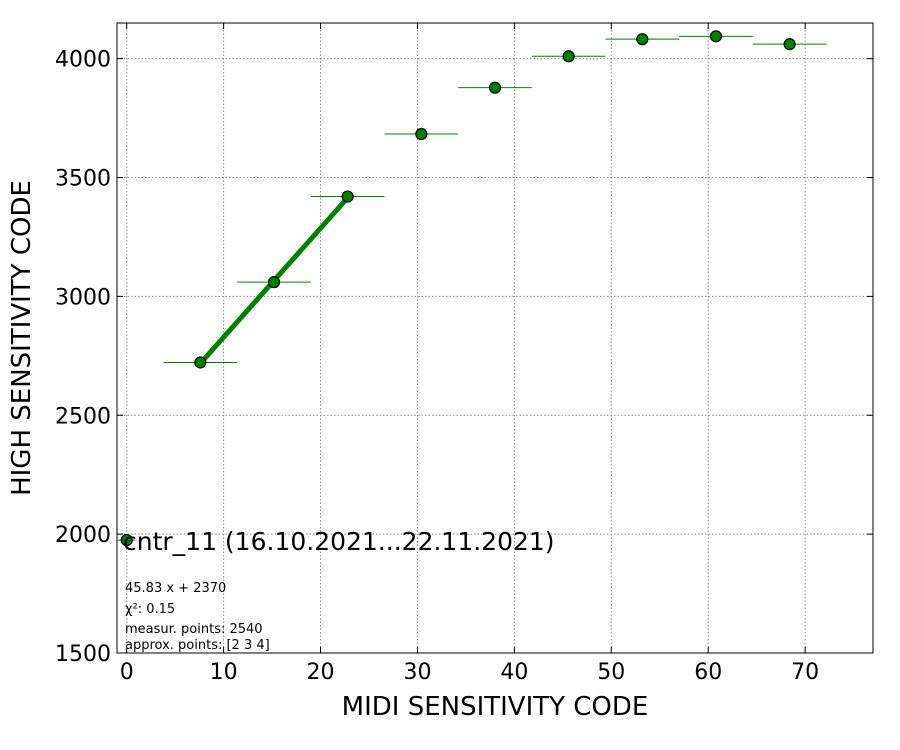 This screenshot has width=900, height=750. What do you see at coordinates (83, 60) in the screenshot?
I see `y-tick-label: 4000` at bounding box center [83, 60].